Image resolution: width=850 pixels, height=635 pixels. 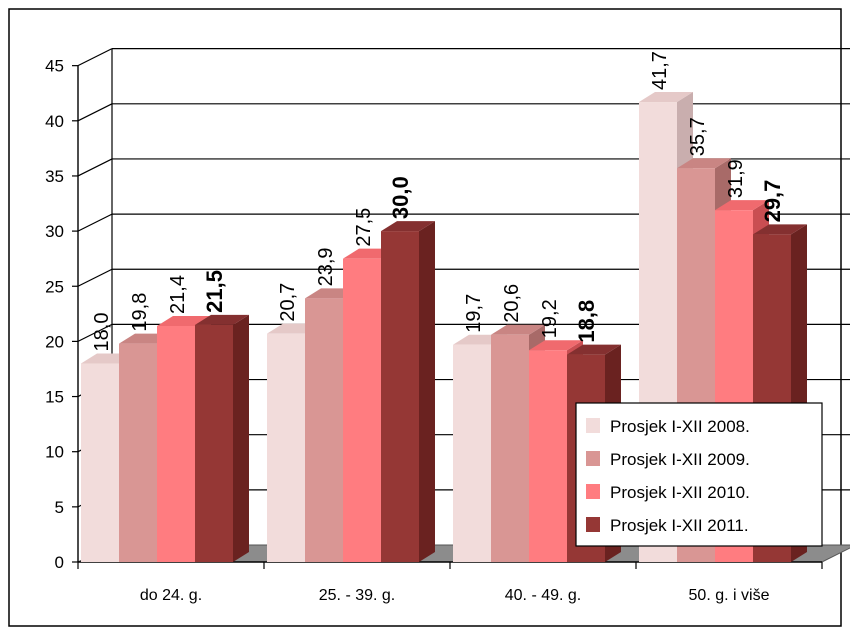 What do you see at coordinates (680, 492) in the screenshot?
I see `legend-label: Prosjek I-XII 2010.` at bounding box center [680, 492].